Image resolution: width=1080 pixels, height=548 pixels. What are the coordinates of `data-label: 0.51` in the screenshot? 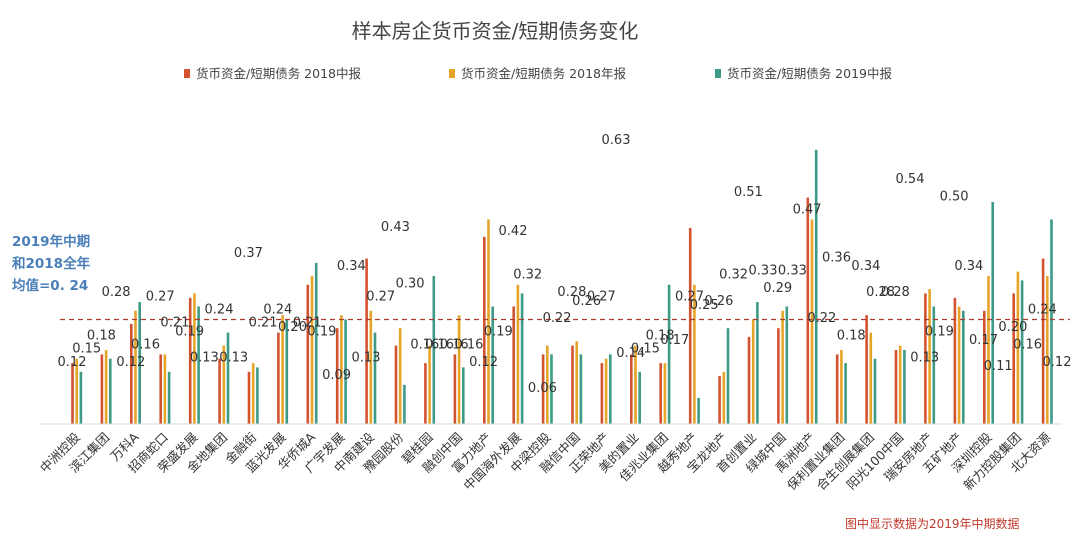 It's located at (748, 192).